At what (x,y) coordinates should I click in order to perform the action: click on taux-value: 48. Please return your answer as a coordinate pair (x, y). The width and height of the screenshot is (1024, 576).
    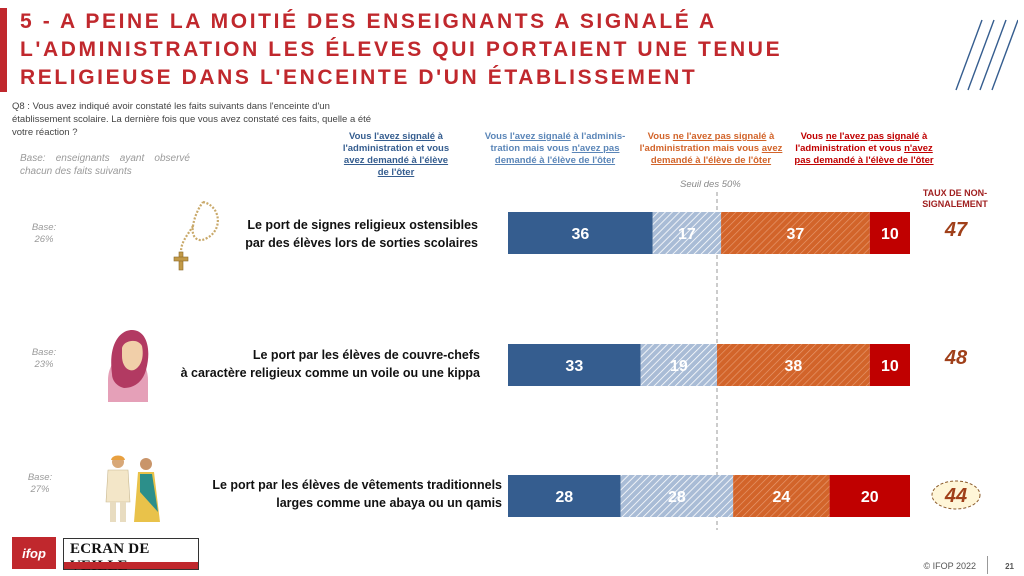
    Looking at the image, I should click on (956, 358).